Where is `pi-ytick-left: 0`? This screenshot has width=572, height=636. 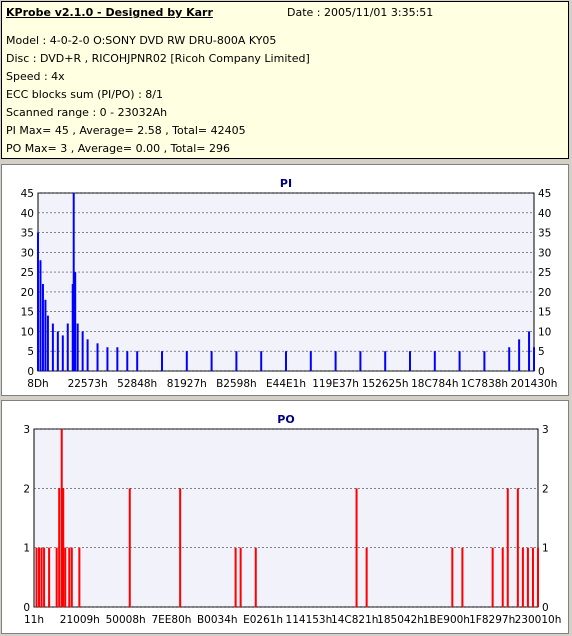
pi-ytick-left: 0 is located at coordinates (30, 372).